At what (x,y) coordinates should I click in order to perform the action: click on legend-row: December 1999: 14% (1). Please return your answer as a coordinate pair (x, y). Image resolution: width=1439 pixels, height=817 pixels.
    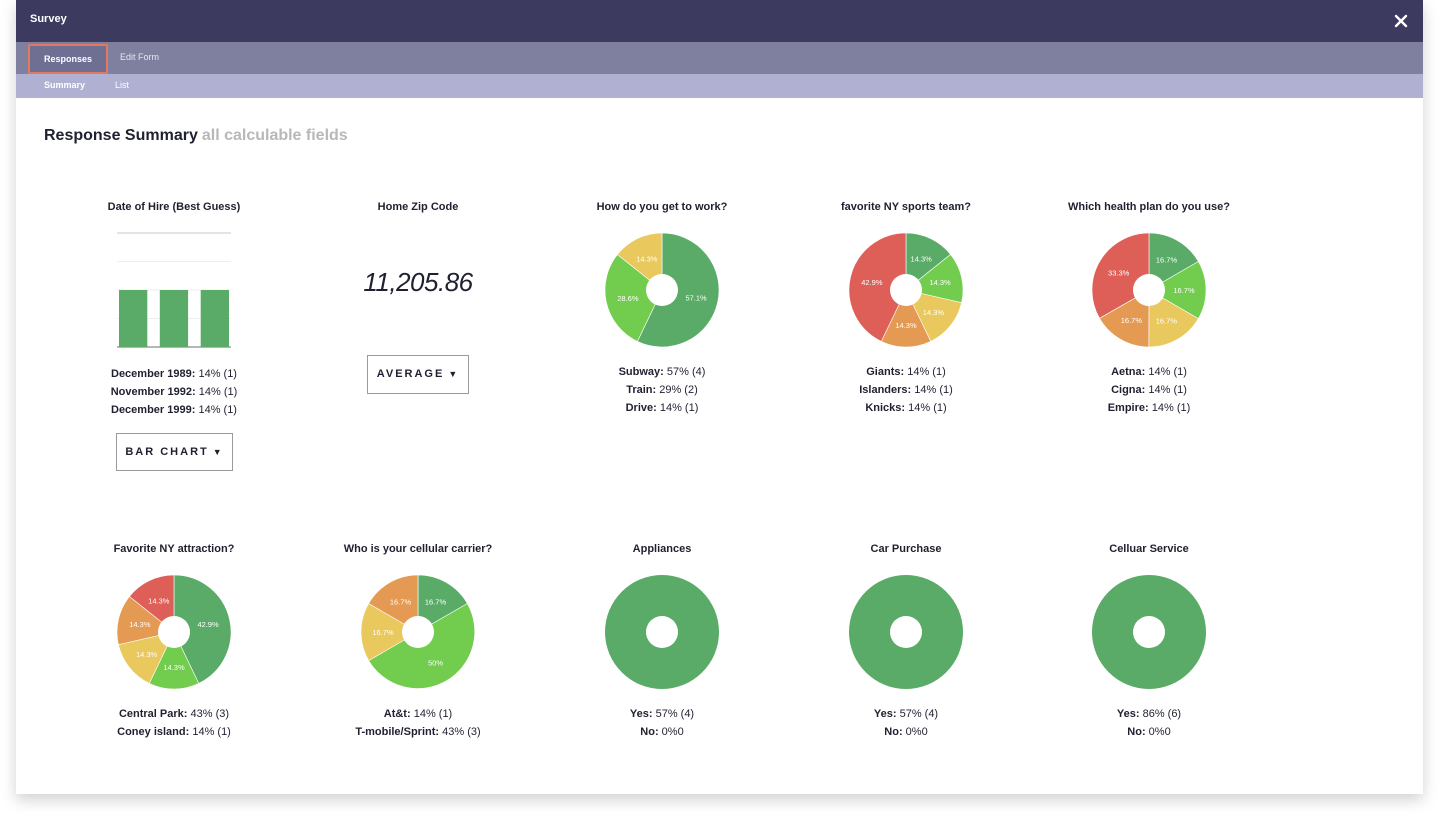
    Looking at the image, I should click on (174, 410).